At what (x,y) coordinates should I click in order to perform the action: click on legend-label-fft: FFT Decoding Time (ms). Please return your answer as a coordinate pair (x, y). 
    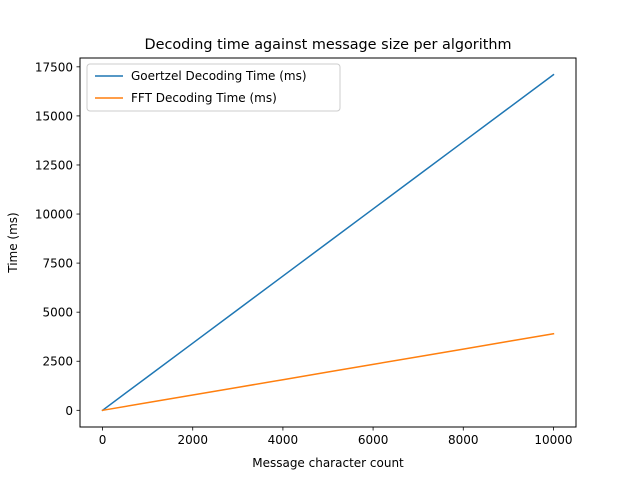
    Looking at the image, I should click on (204, 98).